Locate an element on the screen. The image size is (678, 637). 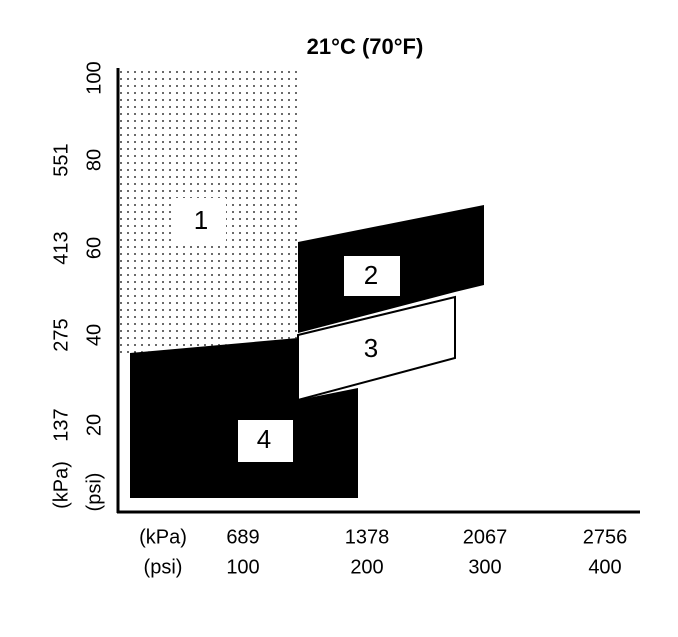
region-label: 1 is located at coordinates (201, 220).